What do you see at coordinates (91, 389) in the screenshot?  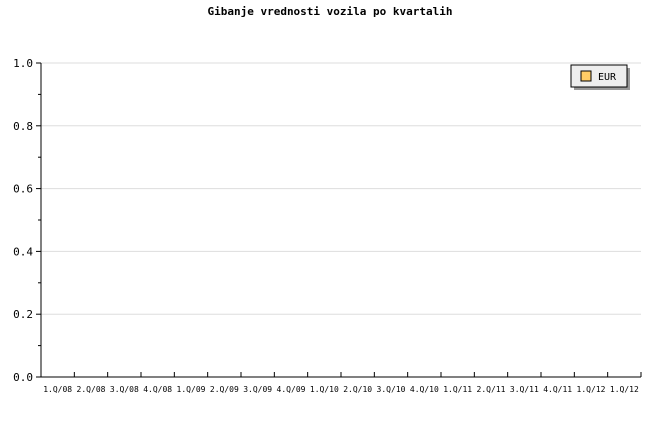 I see `x-tick-label: 2.Q/08` at bounding box center [91, 389].